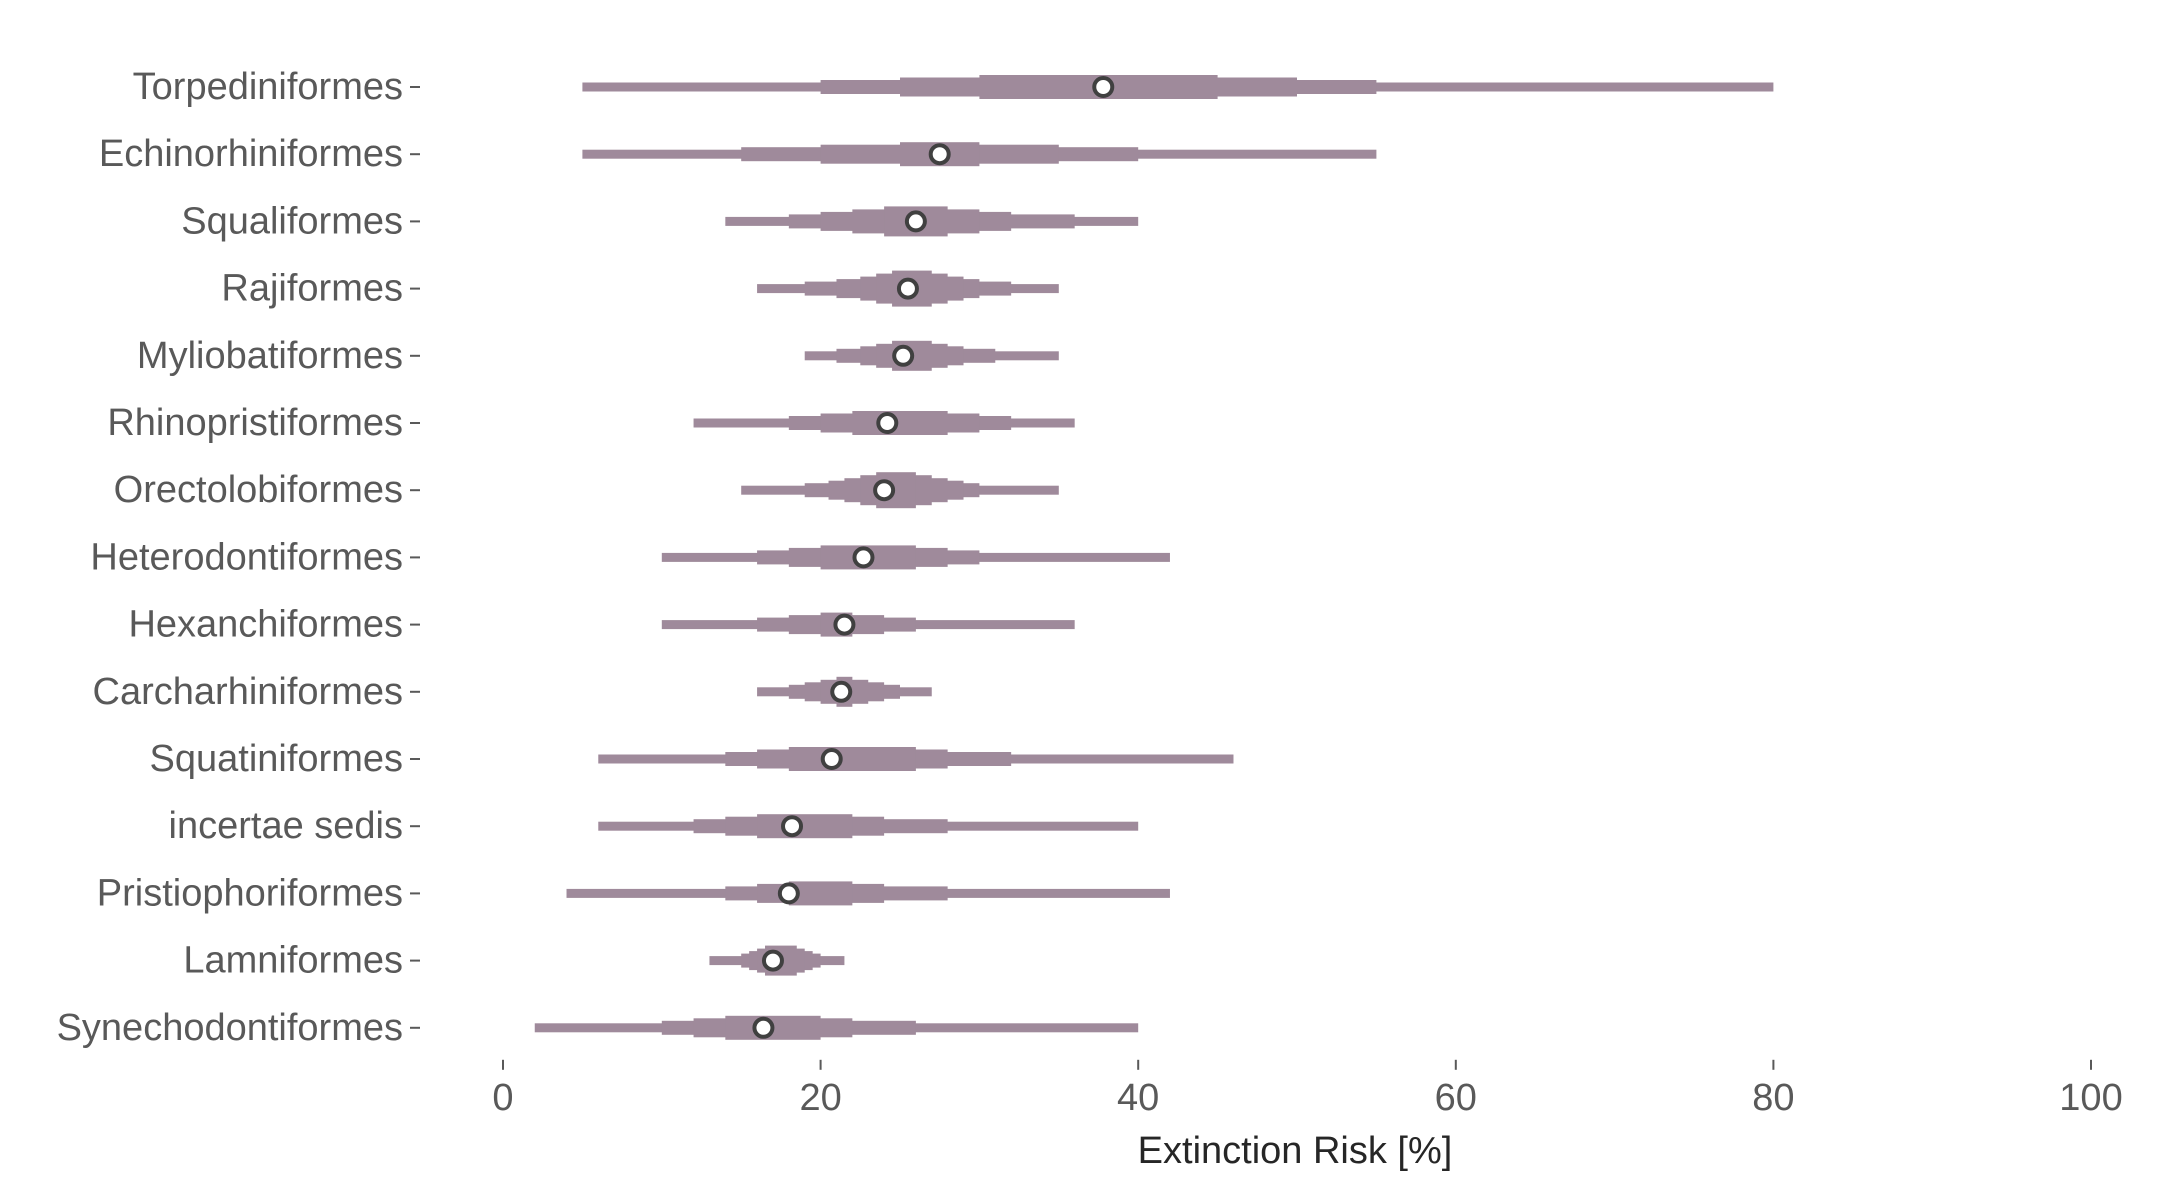  Describe the element at coordinates (1773, 1098) in the screenshot. I see `x-tick-label: 80` at that location.